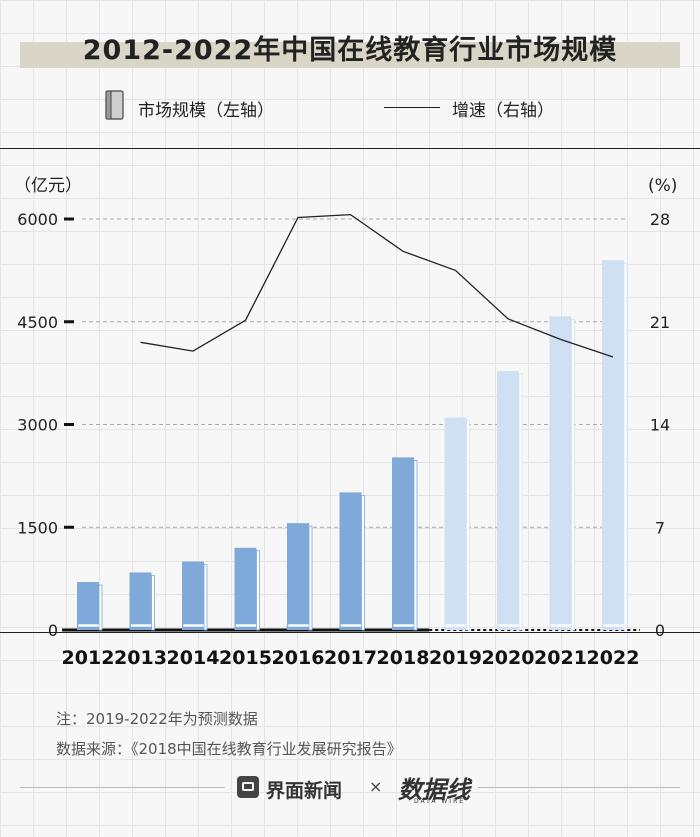 This screenshot has width=700, height=837. What do you see at coordinates (37, 425) in the screenshot?
I see `left-tick-label: 3000` at bounding box center [37, 425].